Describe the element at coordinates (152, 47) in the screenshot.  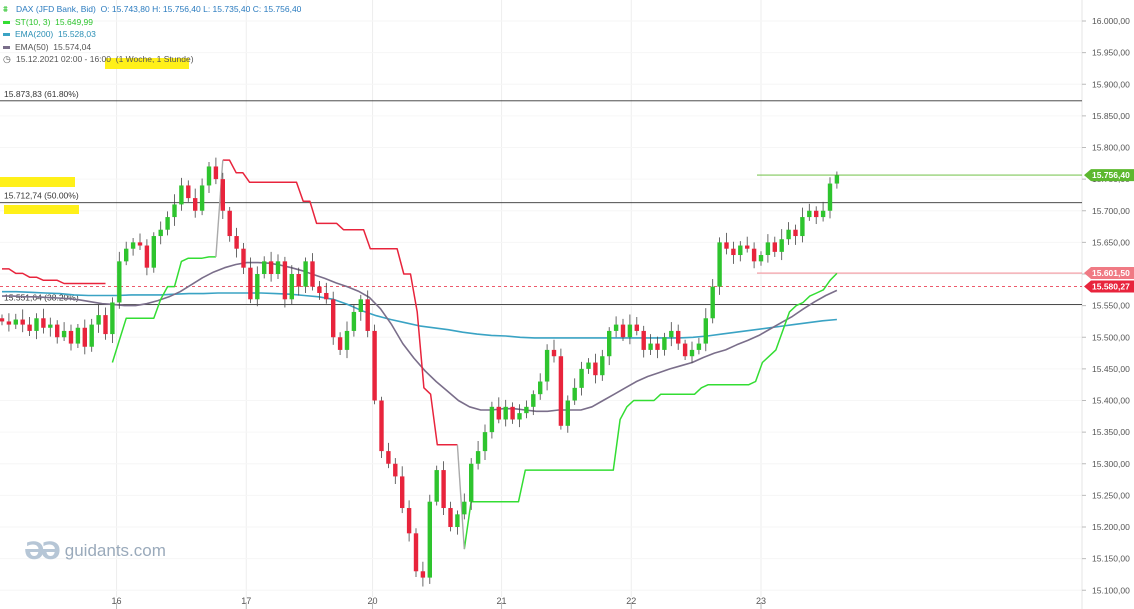
I see `legend-ema50: EMA(50) 15.574,04` at that location.